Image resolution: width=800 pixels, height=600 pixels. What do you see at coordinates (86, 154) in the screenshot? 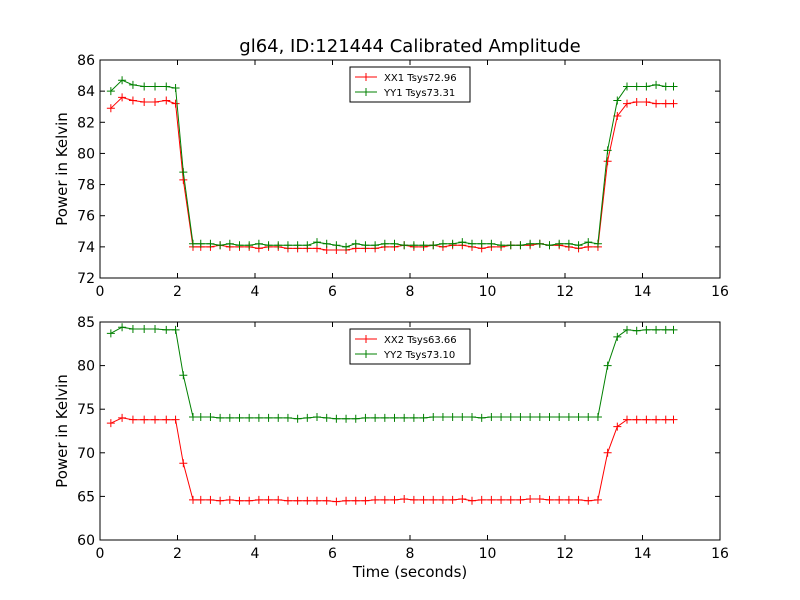
I see `y-tick-label: 80` at bounding box center [86, 154].